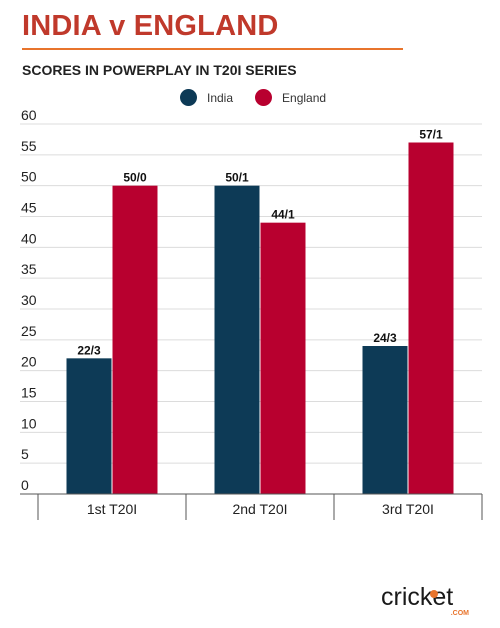 The height and width of the screenshot is (628, 500). What do you see at coordinates (25, 485) in the screenshot?
I see `y-tick-label: 0` at bounding box center [25, 485].